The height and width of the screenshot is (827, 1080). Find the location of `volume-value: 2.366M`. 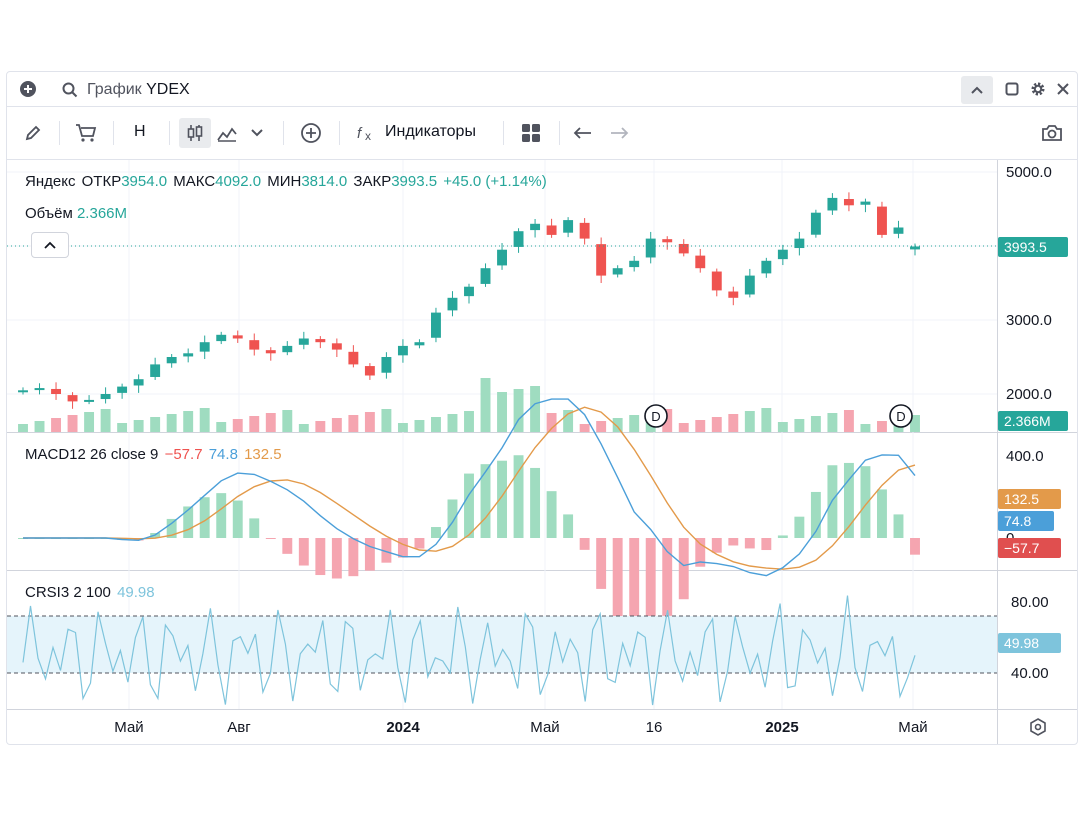

volume-value: 2.366M is located at coordinates (102, 213).